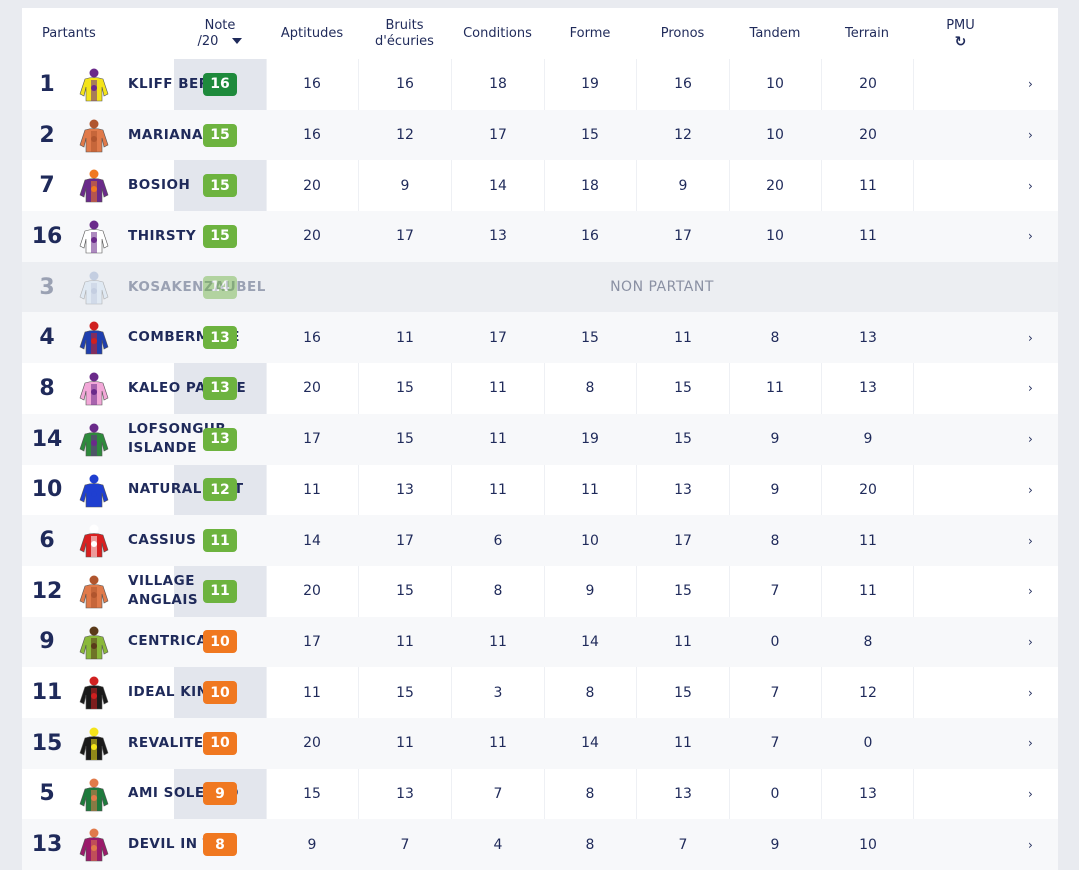 The height and width of the screenshot is (870, 1079). Describe the element at coordinates (220, 845) in the screenshot. I see `note-badge: 8` at that location.